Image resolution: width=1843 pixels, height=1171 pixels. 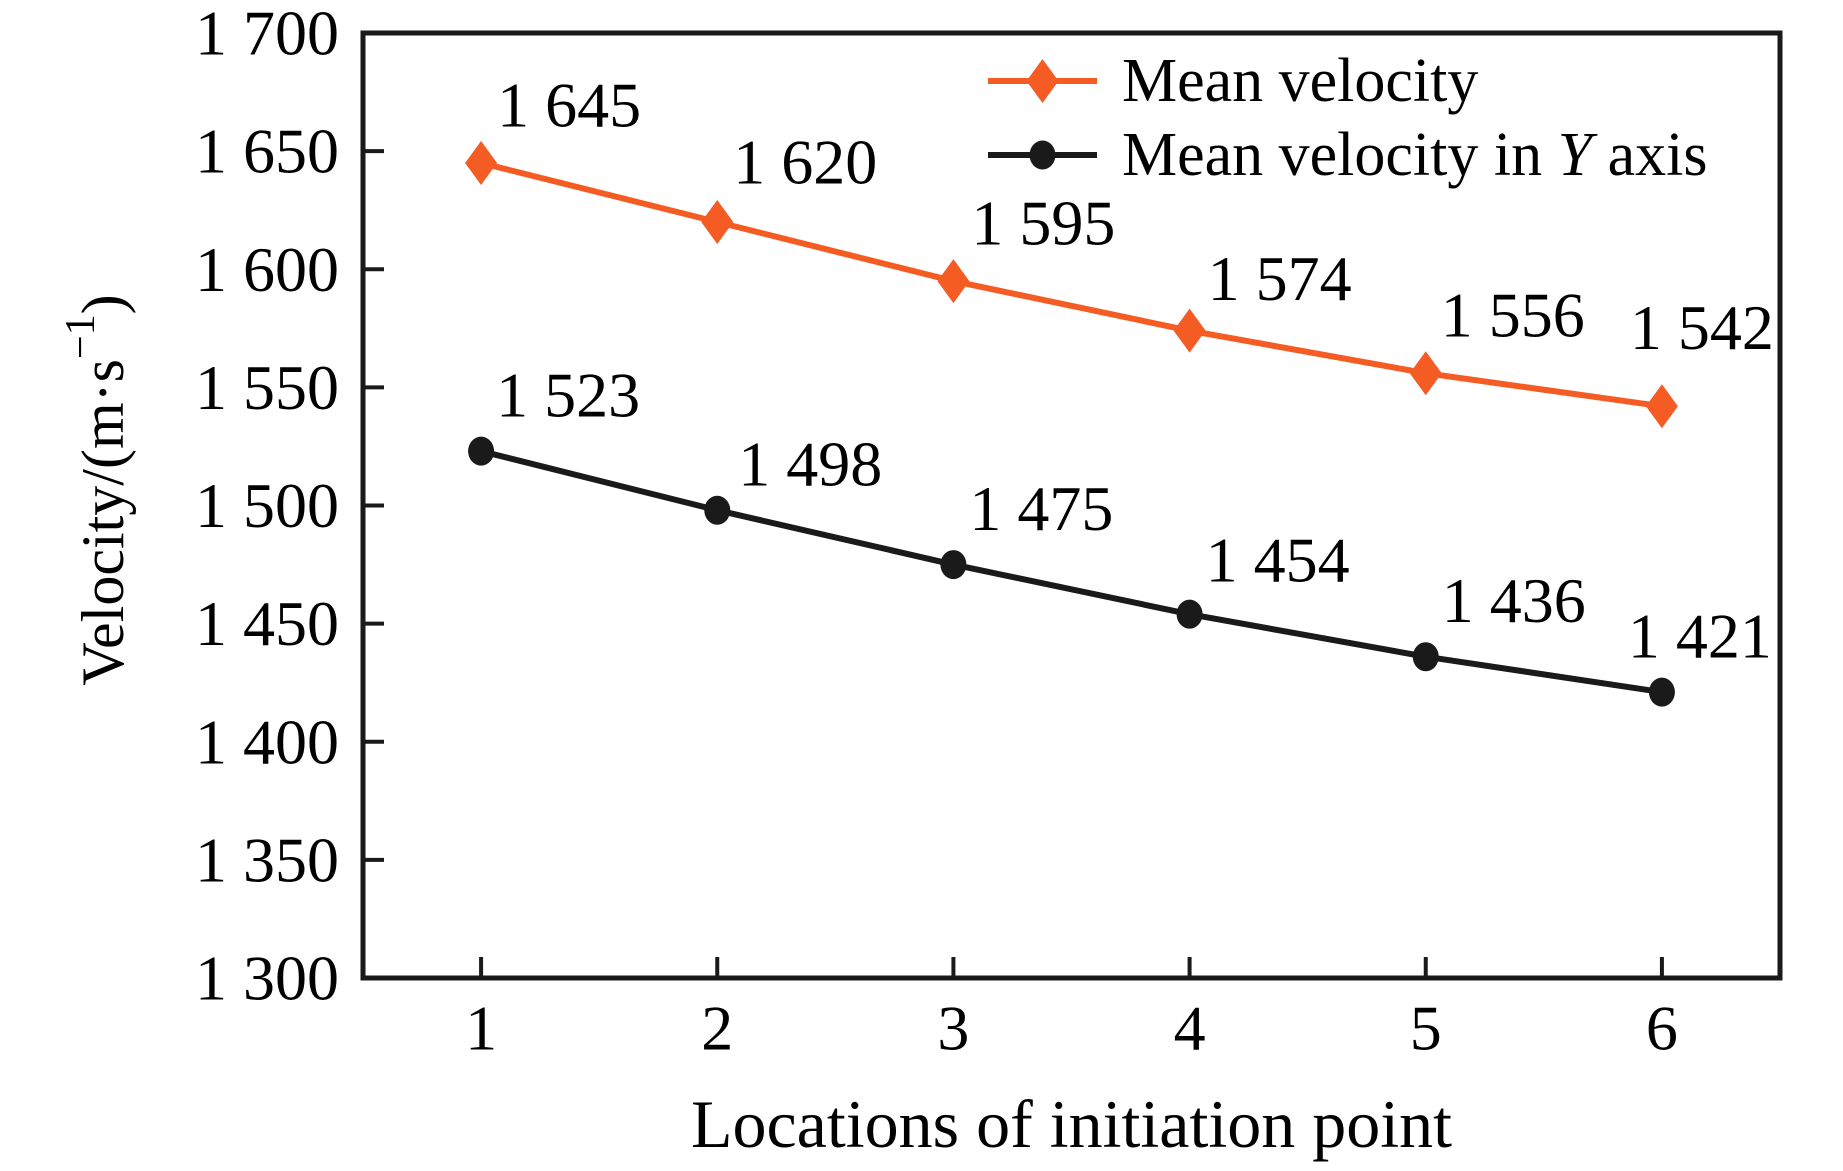 What do you see at coordinates (267, 978) in the screenshot?
I see `y-axis-tick-label: 1 300` at bounding box center [267, 978].